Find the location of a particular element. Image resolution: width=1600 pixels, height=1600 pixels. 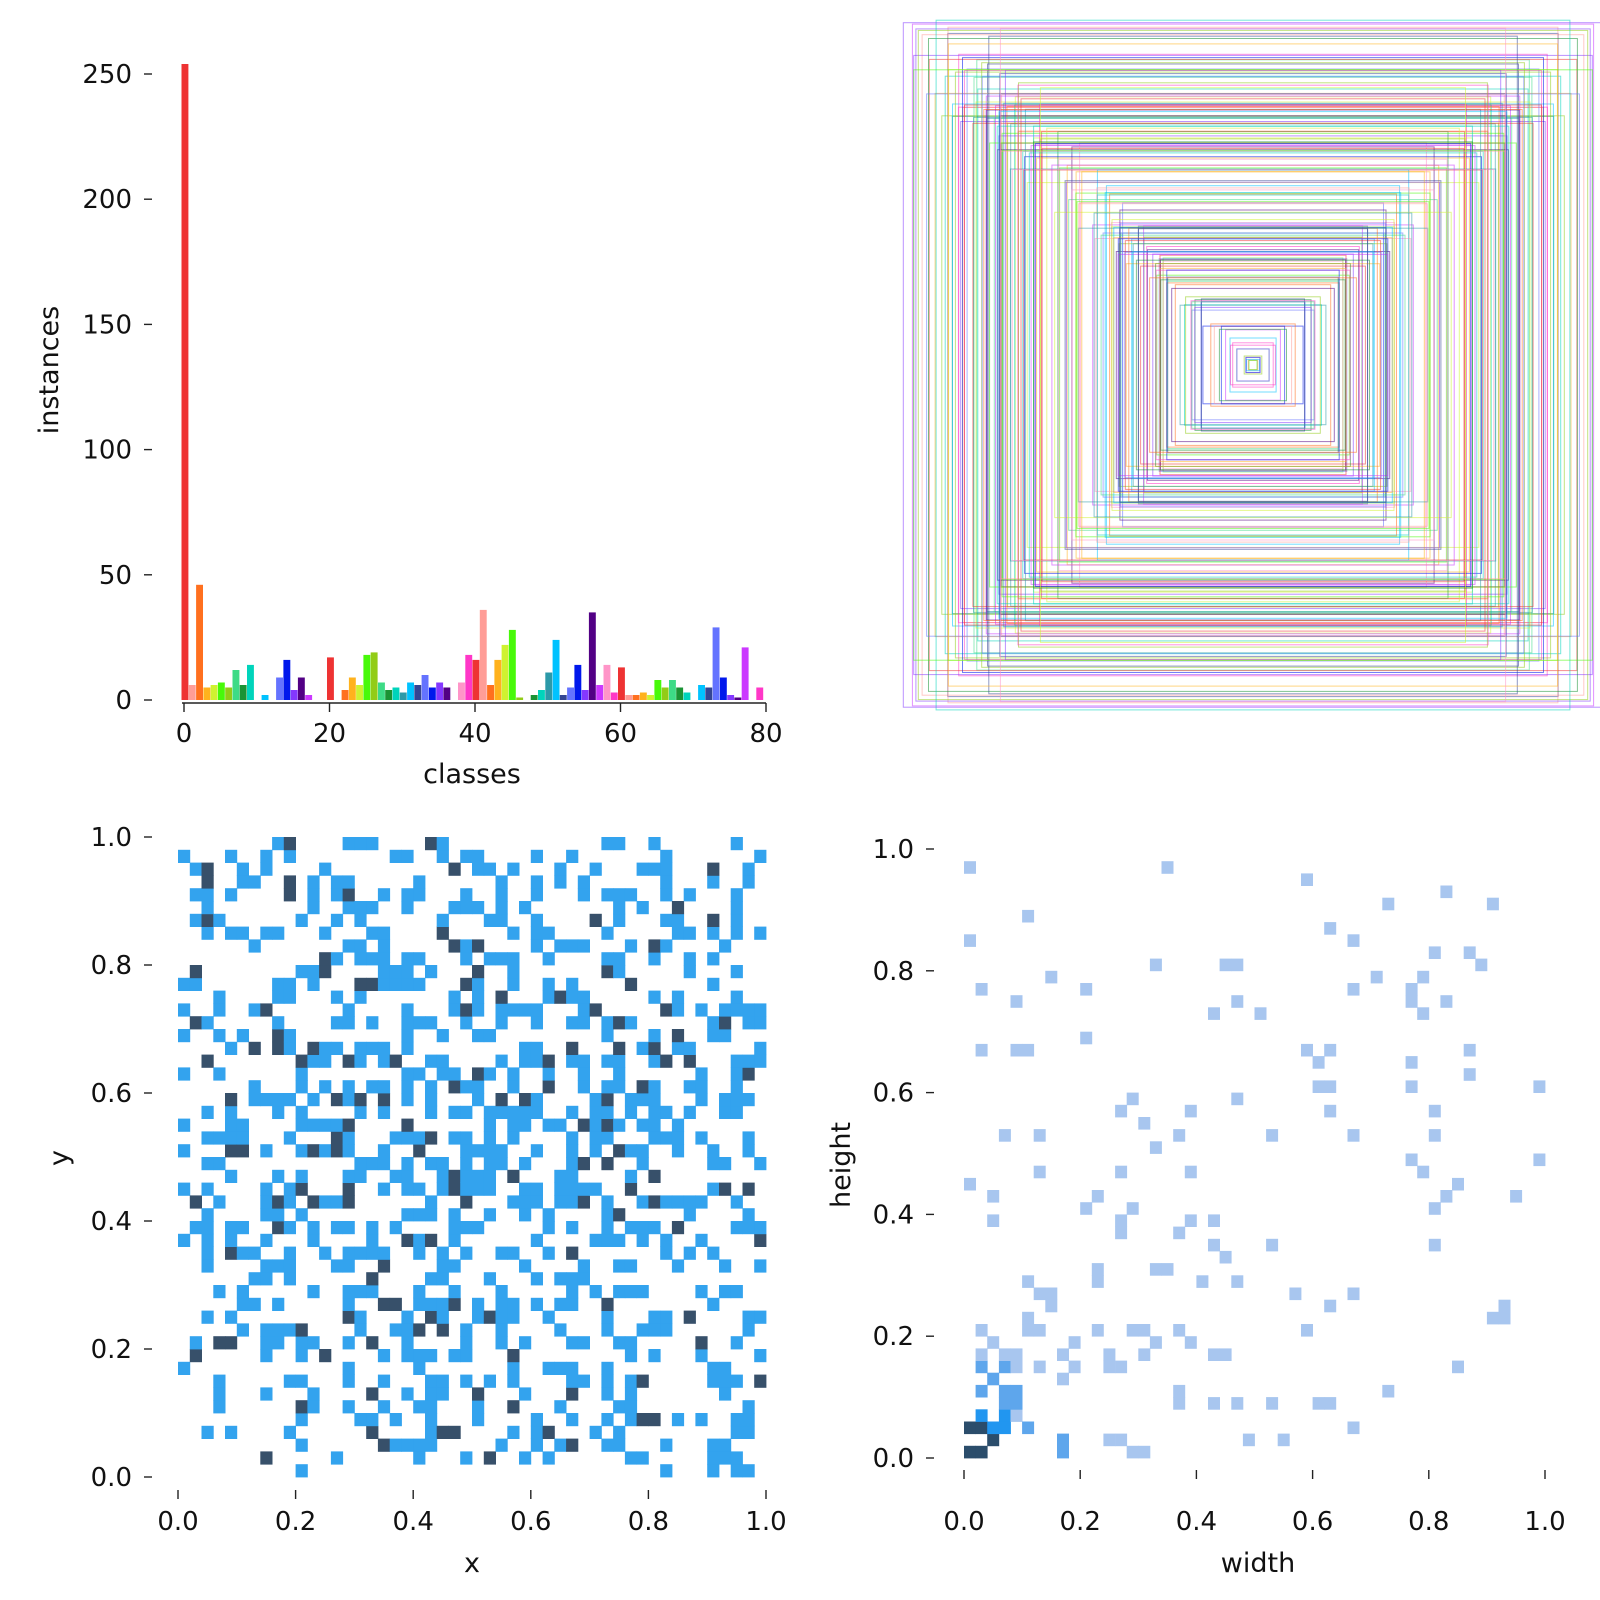

box-outline is located at coordinates (1253, 365).